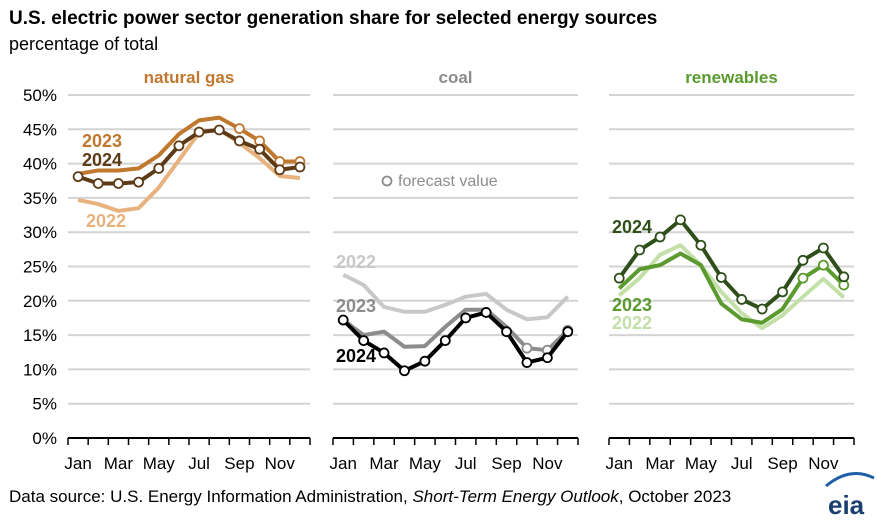 This screenshot has height=522, width=878. I want to click on y-tick-label: 45%, so click(40, 129).